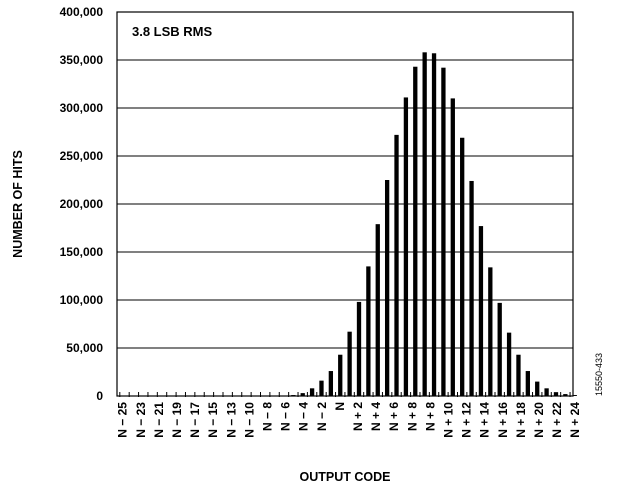  I want to click on x-tick-label: N + 10, so click(449, 420).